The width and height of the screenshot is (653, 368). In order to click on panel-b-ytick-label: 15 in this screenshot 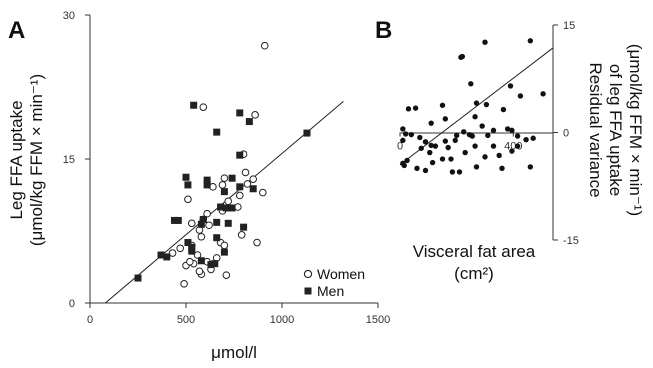, I will do `click(569, 26)`.